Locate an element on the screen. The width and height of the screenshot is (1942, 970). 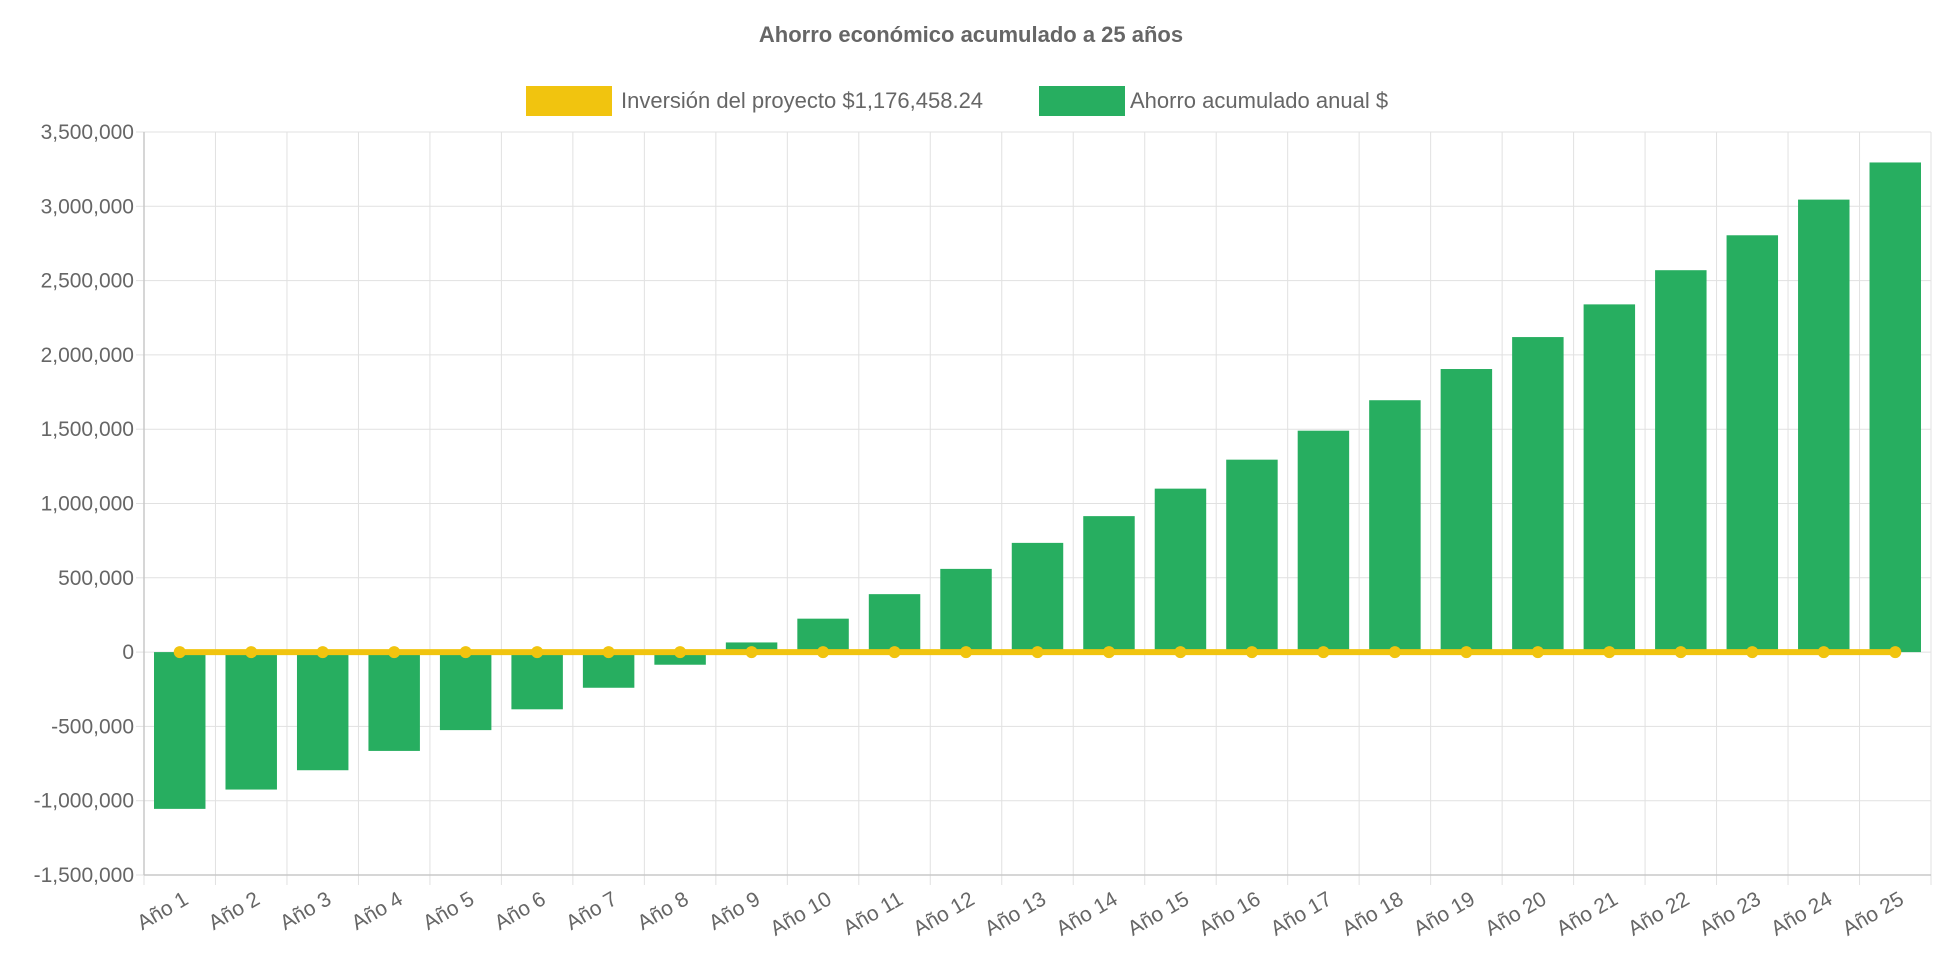
x-tick-label: Año 9 is located at coordinates (734, 910).